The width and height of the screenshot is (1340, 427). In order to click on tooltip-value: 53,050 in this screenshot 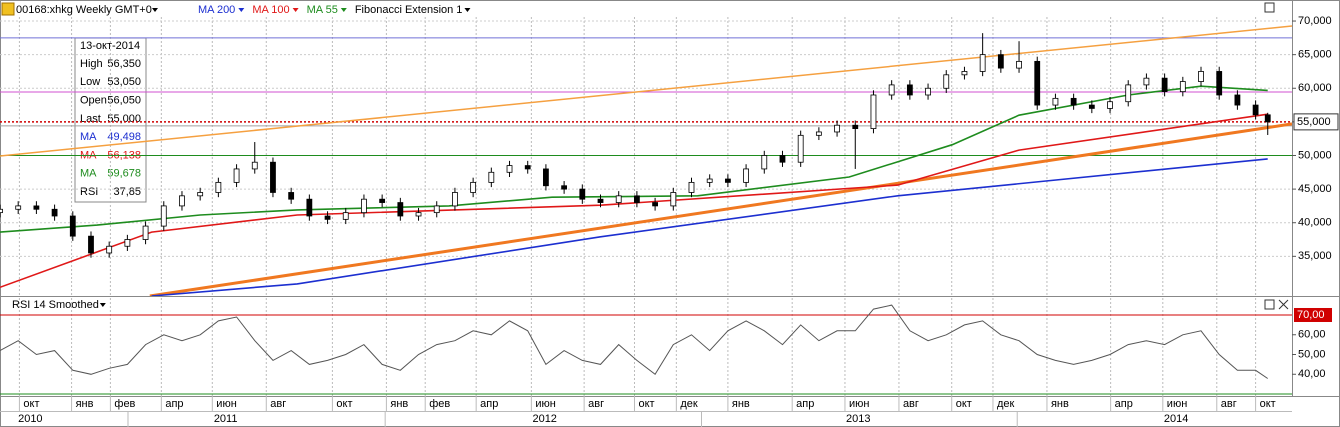, I will do `click(124, 82)`.